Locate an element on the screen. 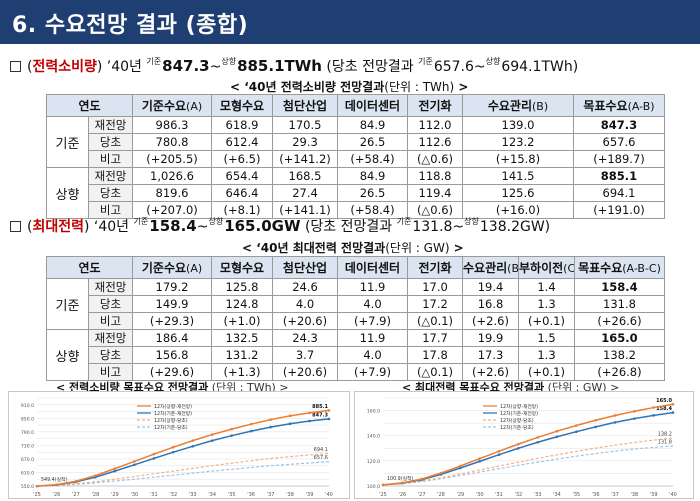 The width and height of the screenshot is (700, 501). table-cell: 125.8 is located at coordinates (242, 287).